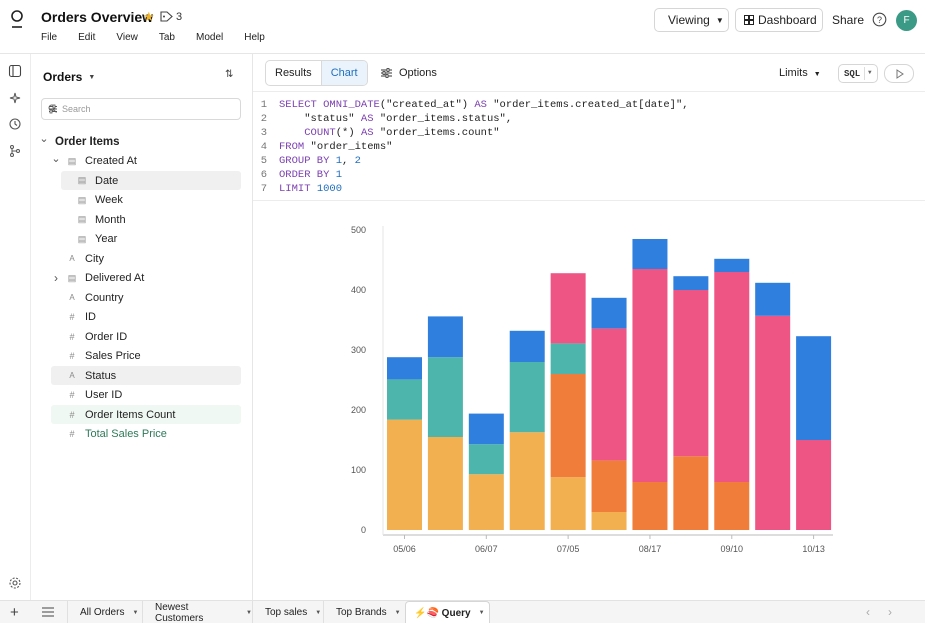 The width and height of the screenshot is (925, 623). What do you see at coordinates (358, 350) in the screenshot?
I see `y-tick-label: 300` at bounding box center [358, 350].